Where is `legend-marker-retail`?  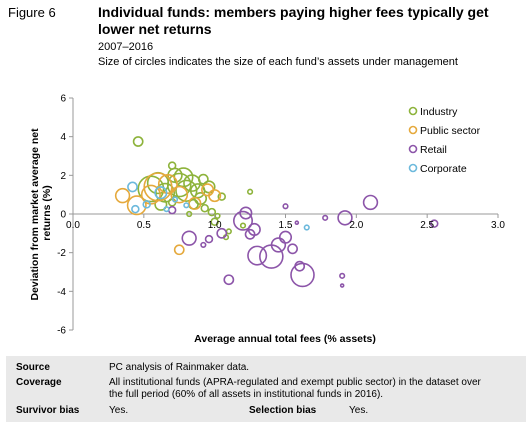
legend-marker-retail is located at coordinates (413, 149).